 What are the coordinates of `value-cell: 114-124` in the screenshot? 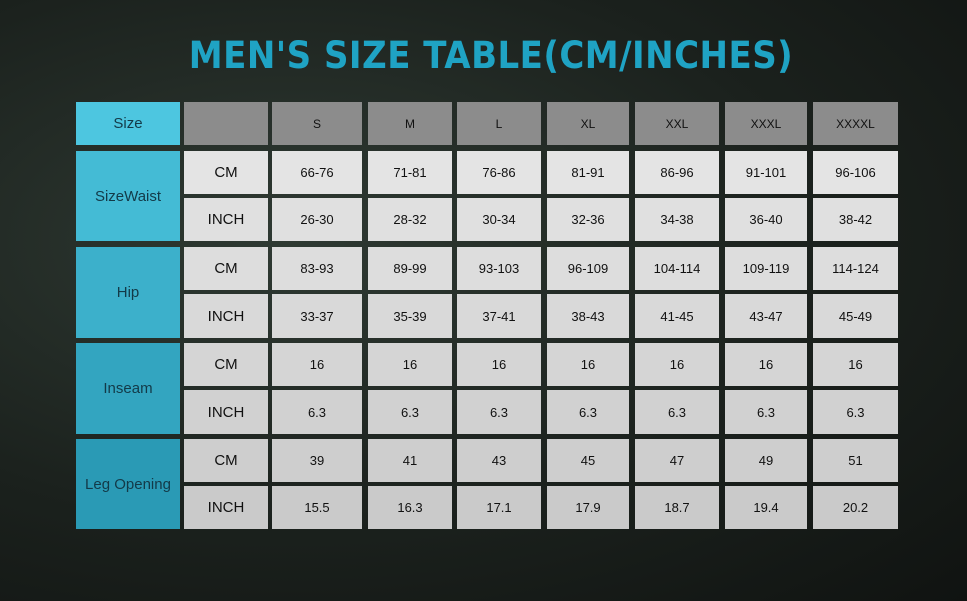 It's located at (855, 268).